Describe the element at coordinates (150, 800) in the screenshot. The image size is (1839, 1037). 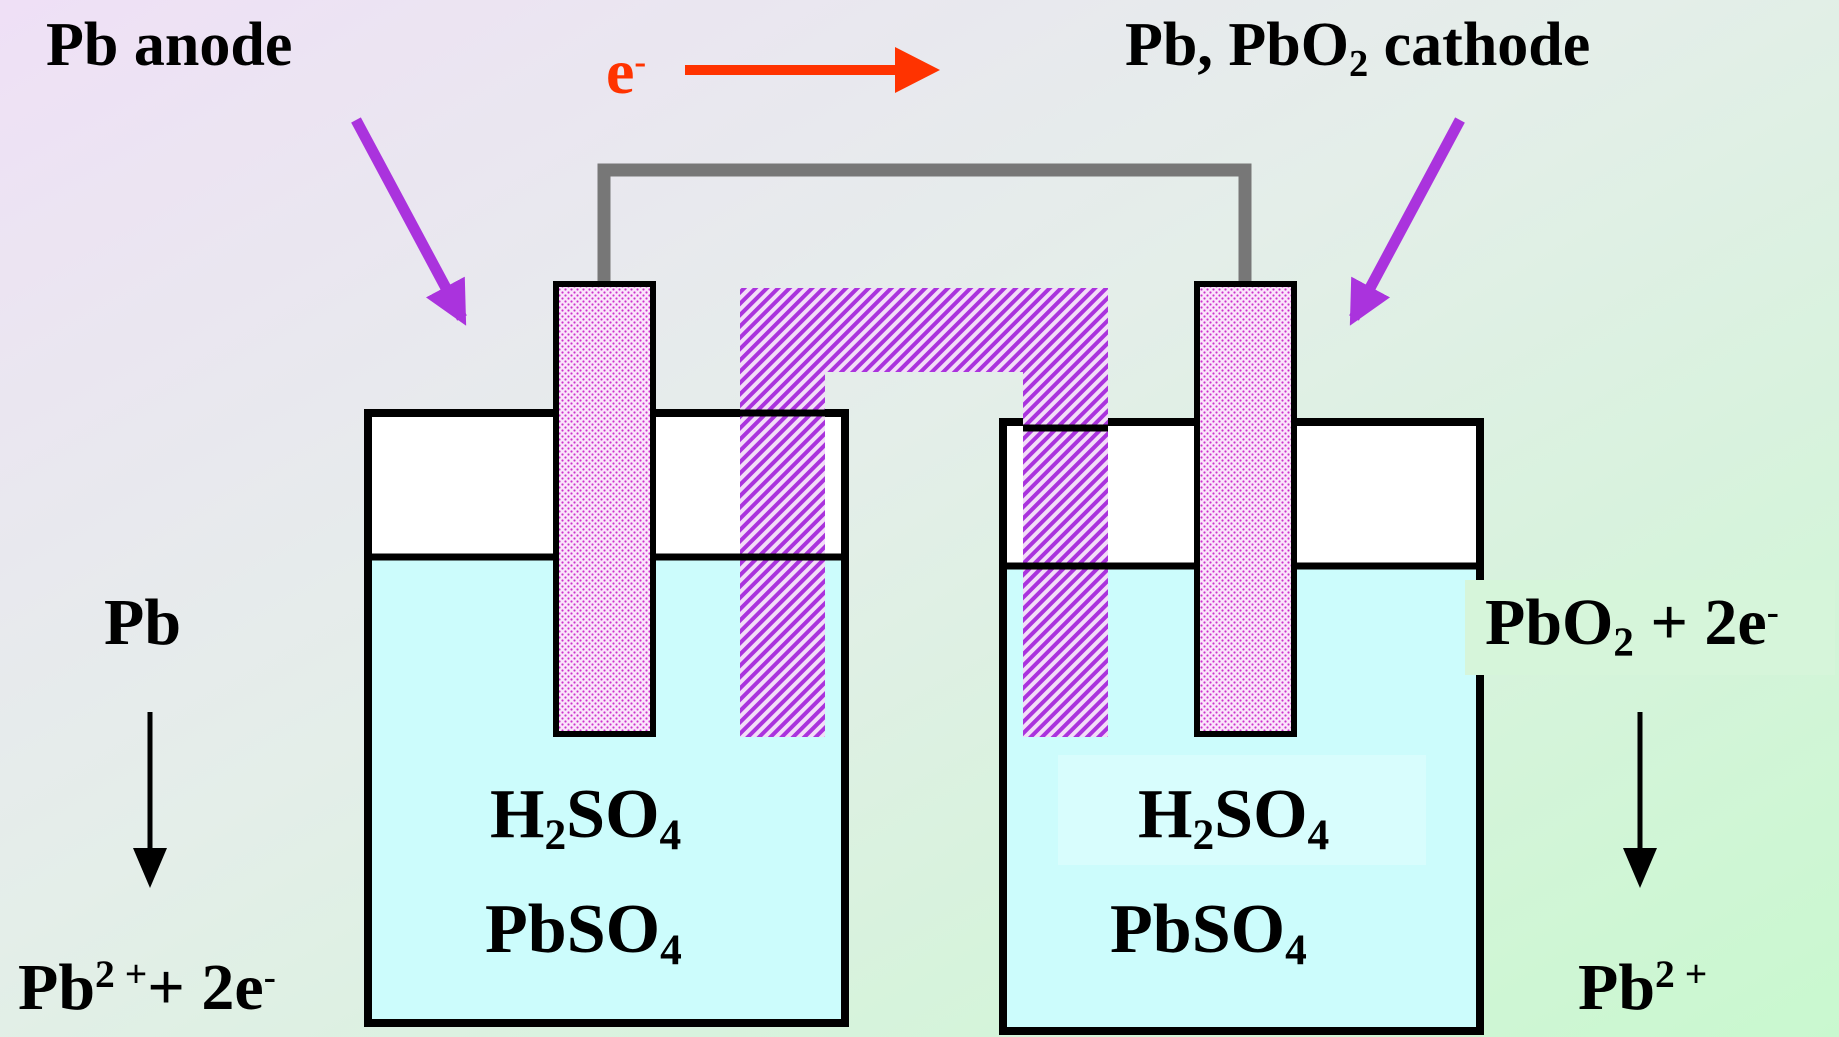
I see `left-reaction-arrow-icon` at that location.